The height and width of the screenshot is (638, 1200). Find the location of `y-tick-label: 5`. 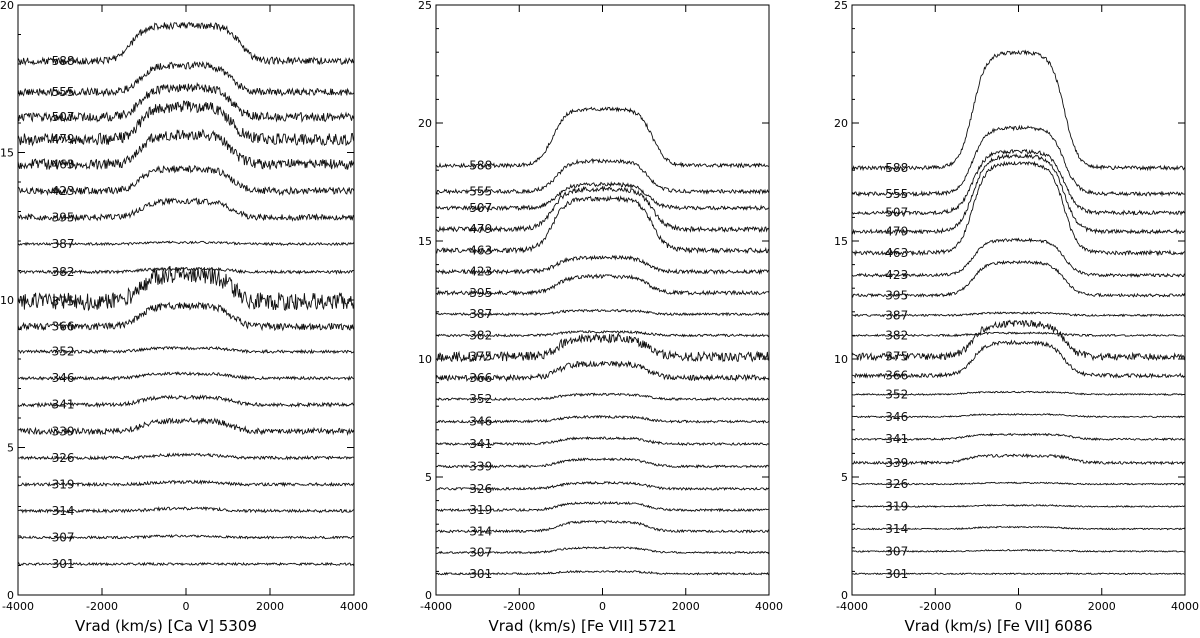

y-tick-label: 5 is located at coordinates (10, 448).